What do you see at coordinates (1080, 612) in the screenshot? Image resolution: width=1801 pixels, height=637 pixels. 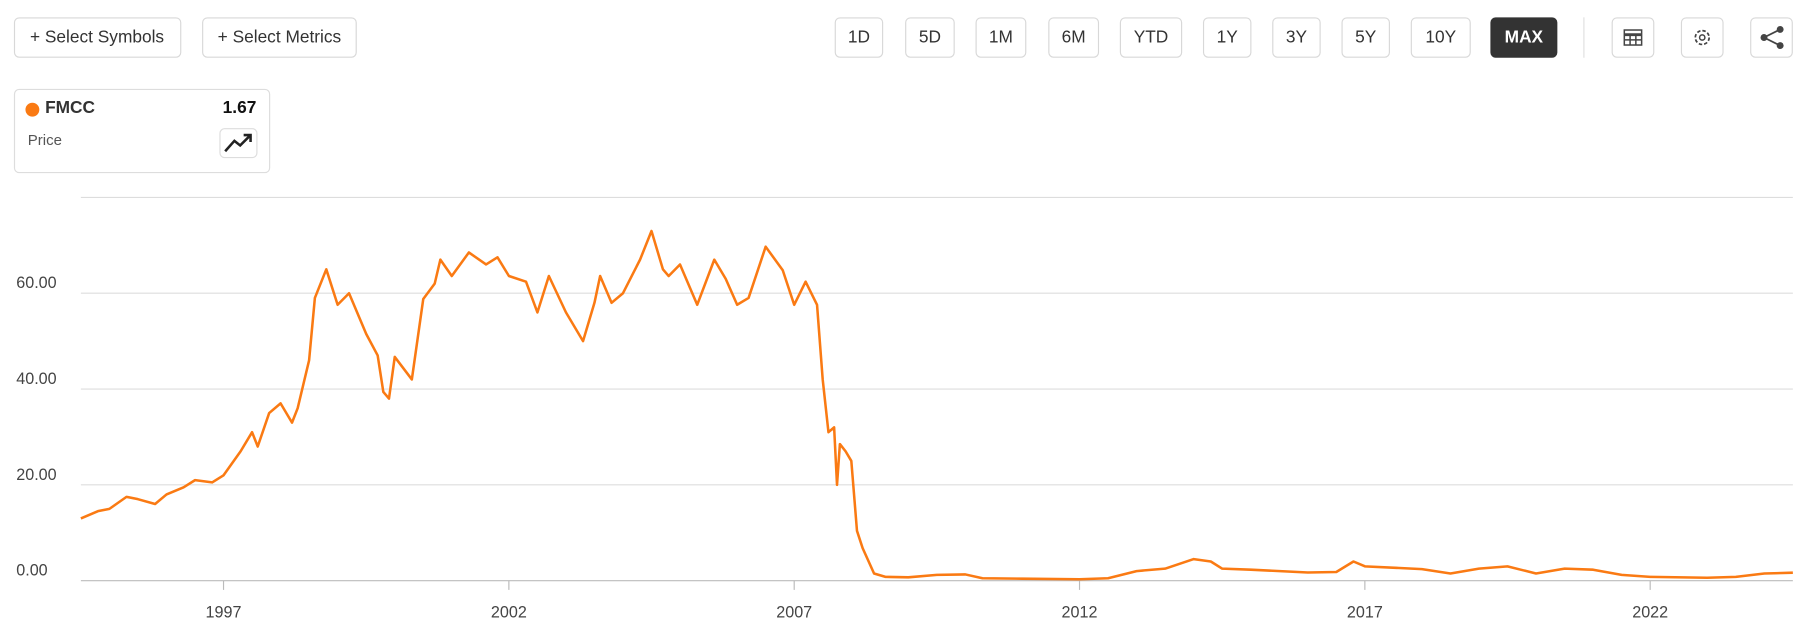 I see `x-tick-label: 2012` at bounding box center [1080, 612].